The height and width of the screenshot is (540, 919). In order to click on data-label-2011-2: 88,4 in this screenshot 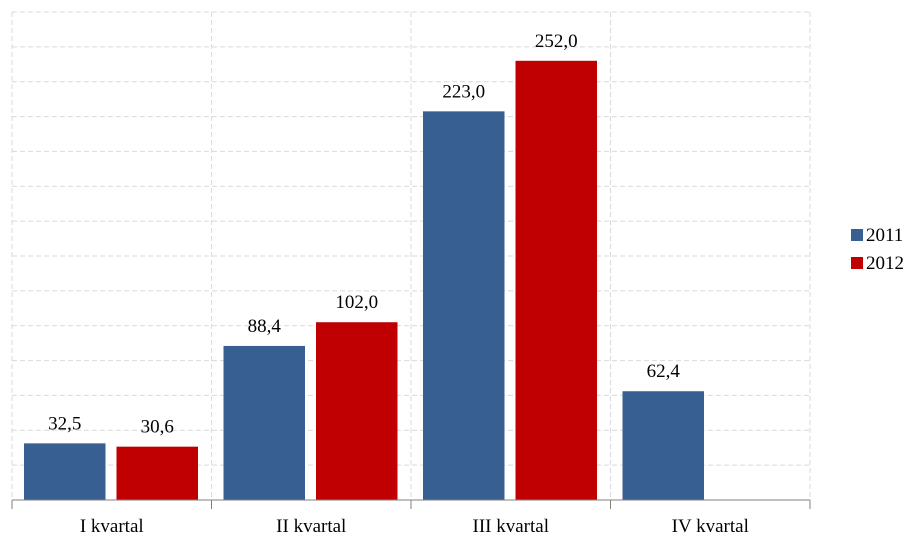, I will do `click(265, 326)`.